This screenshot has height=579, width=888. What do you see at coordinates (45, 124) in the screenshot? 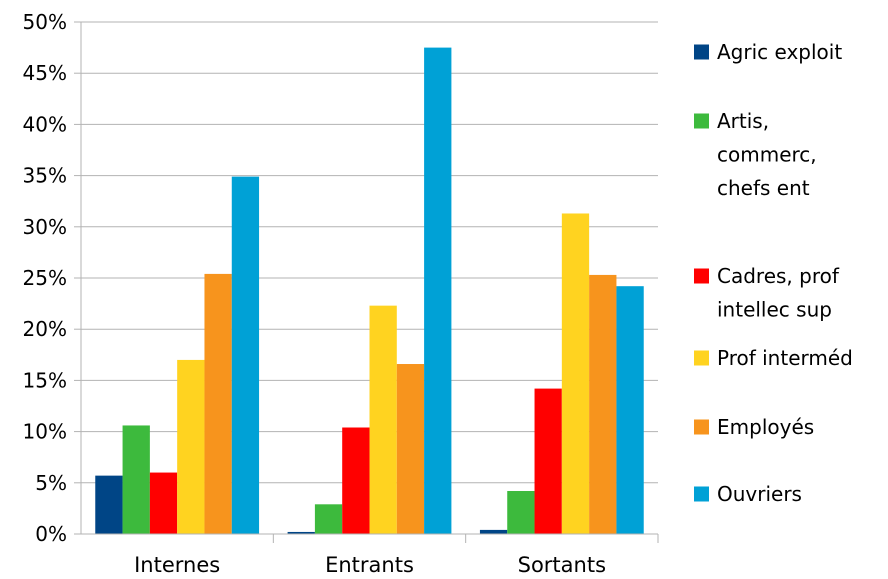
I see `y-tick-label: 40%` at bounding box center [45, 124].